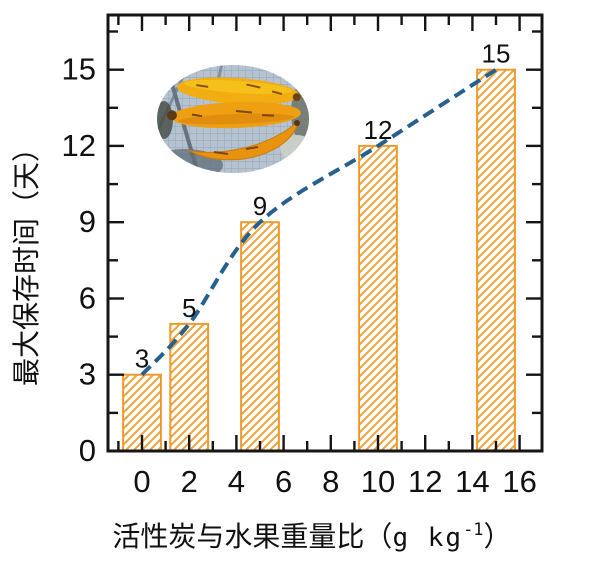  What do you see at coordinates (472, 481) in the screenshot?
I see `x-tick-label-14: 14` at bounding box center [472, 481].